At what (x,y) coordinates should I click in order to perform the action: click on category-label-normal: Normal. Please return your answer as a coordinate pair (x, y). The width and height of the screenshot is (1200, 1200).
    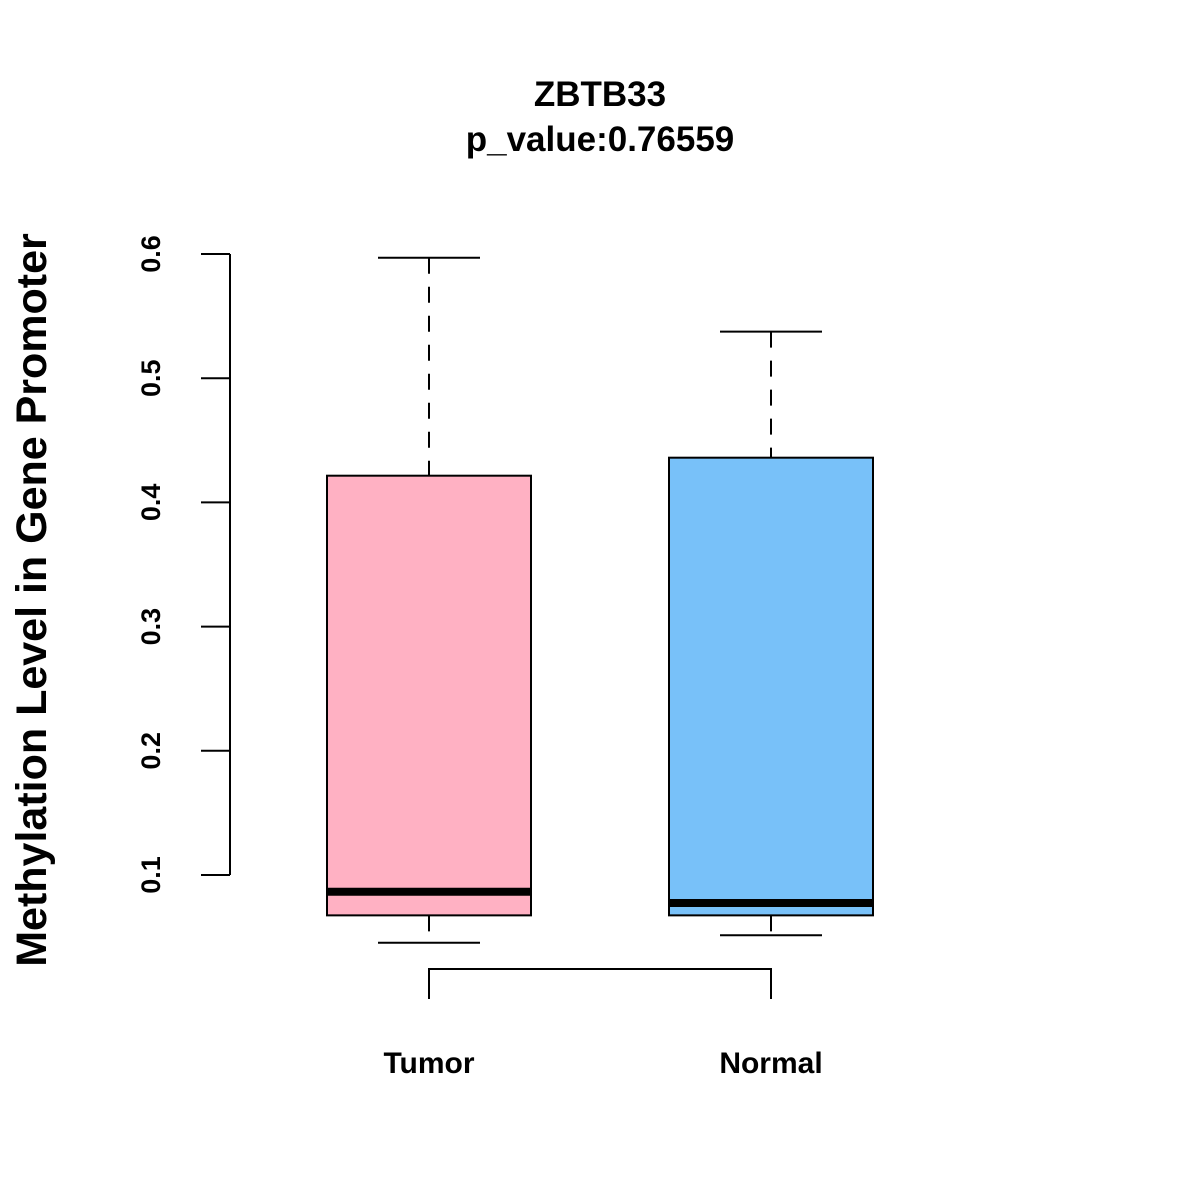
    Looking at the image, I should click on (770, 1063).